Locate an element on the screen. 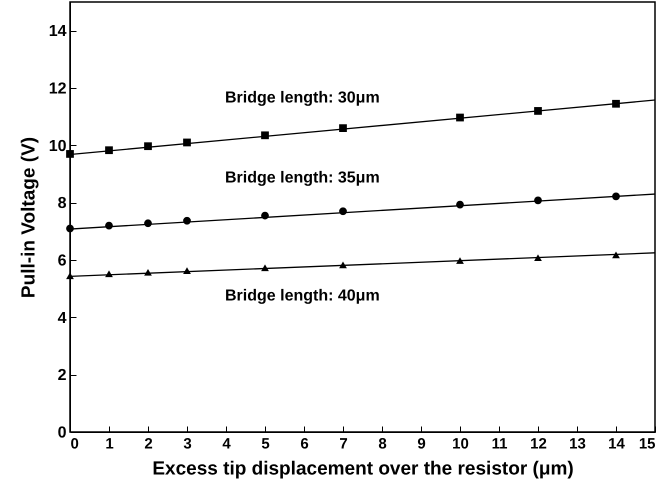 The image size is (667, 497). y-tick-label: 10 is located at coordinates (57, 146).